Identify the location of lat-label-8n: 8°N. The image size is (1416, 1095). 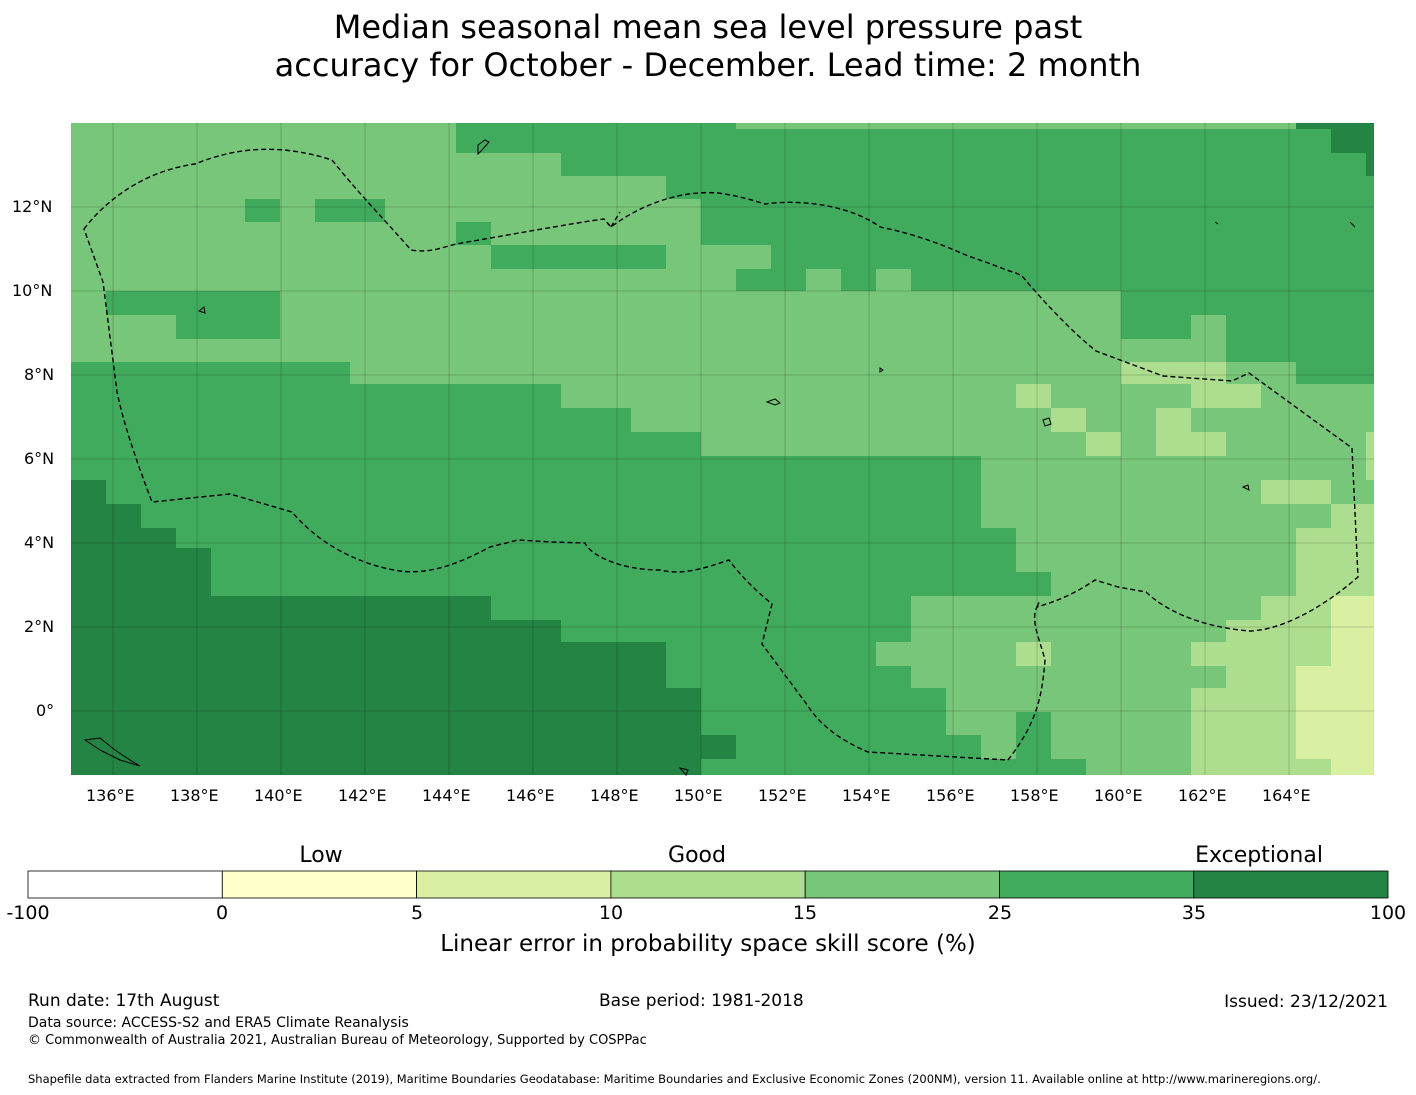
(39, 374).